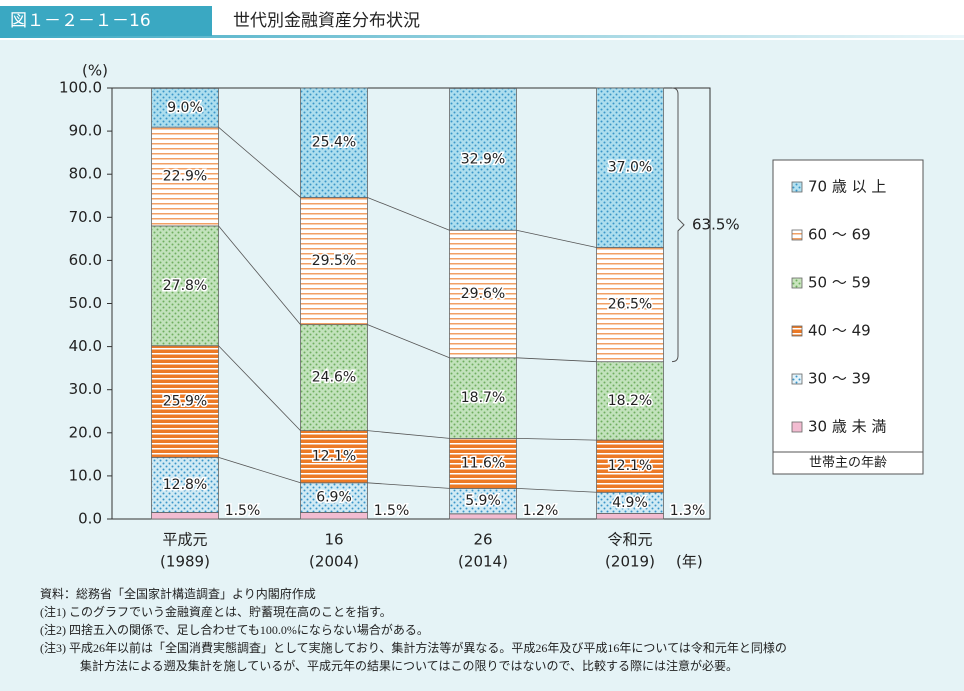  Describe the element at coordinates (839, 331) in the screenshot. I see `legend-label: 40 ～ 49` at that location.